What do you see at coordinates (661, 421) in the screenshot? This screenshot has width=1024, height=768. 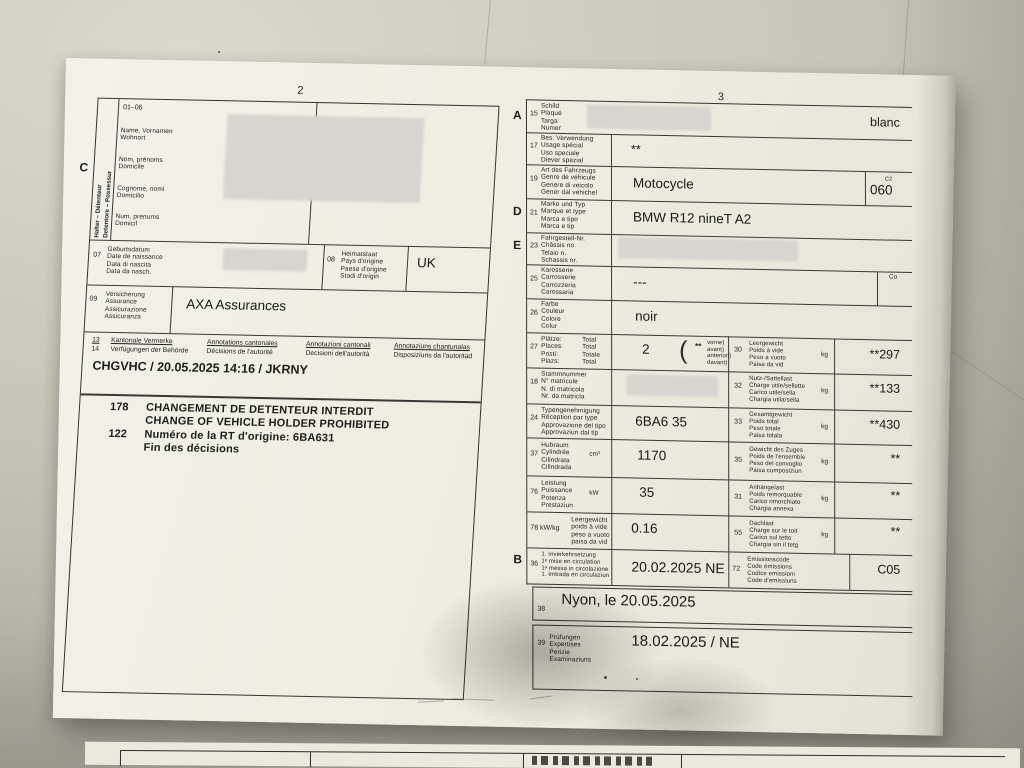 I see `field-24-value: 6BA6 35` at bounding box center [661, 421].